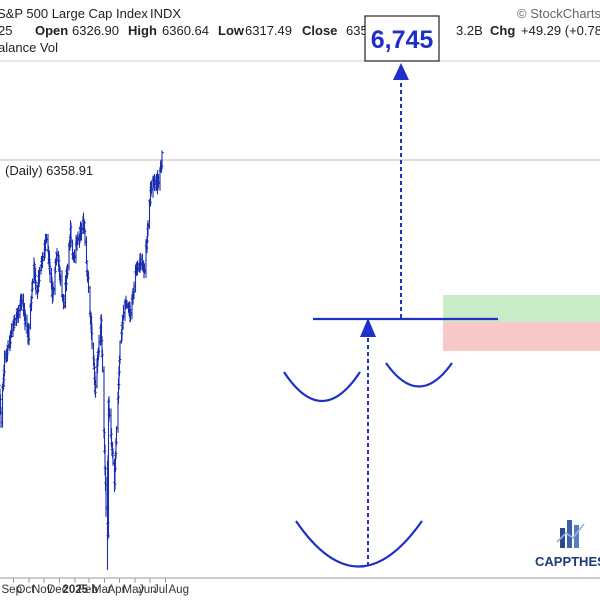  Describe the element at coordinates (469, 30) in the screenshot. I see `volume-value: 3.2B` at that location.